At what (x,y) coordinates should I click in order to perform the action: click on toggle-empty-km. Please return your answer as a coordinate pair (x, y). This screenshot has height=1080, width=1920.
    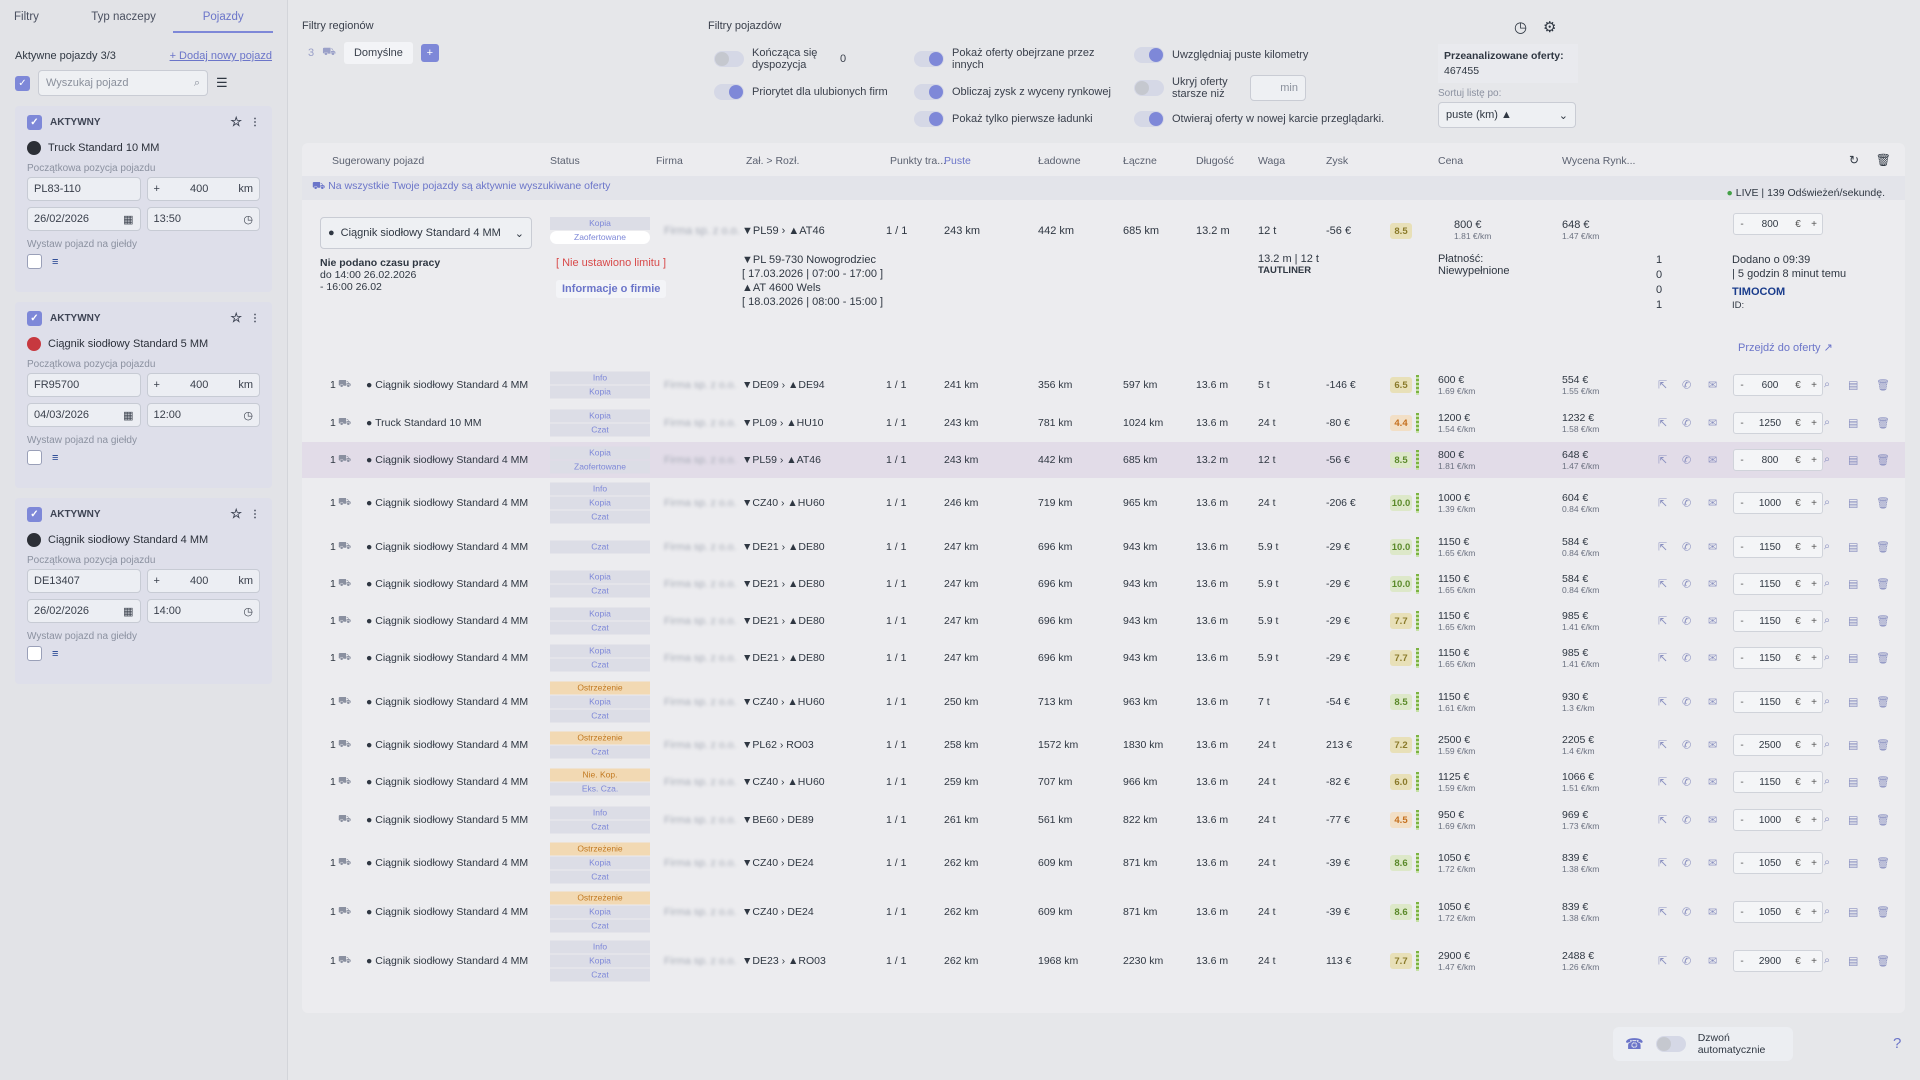
    Looking at the image, I should click on (1149, 55).